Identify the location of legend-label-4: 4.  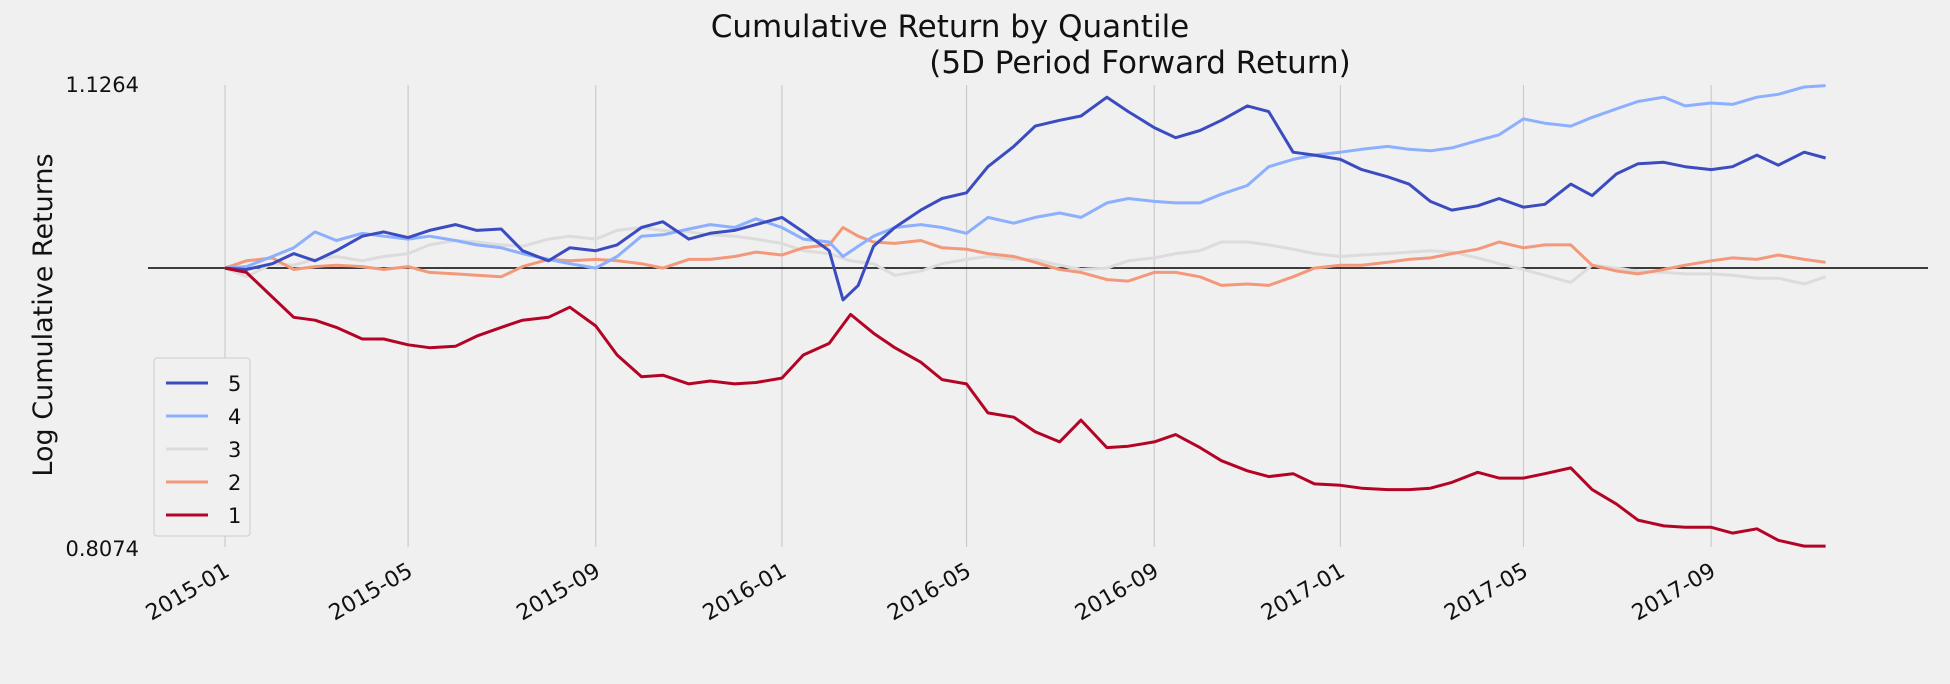
(234, 417).